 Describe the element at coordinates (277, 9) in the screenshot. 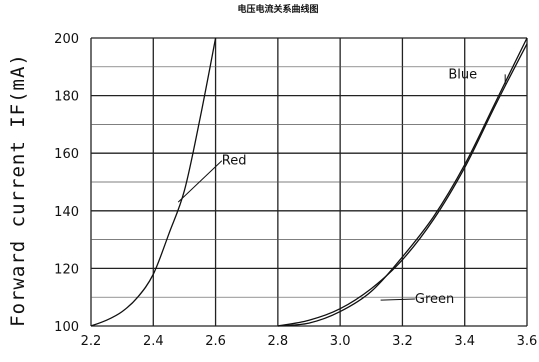

I see `chart-title: 电压电流关系曲线图` at that location.